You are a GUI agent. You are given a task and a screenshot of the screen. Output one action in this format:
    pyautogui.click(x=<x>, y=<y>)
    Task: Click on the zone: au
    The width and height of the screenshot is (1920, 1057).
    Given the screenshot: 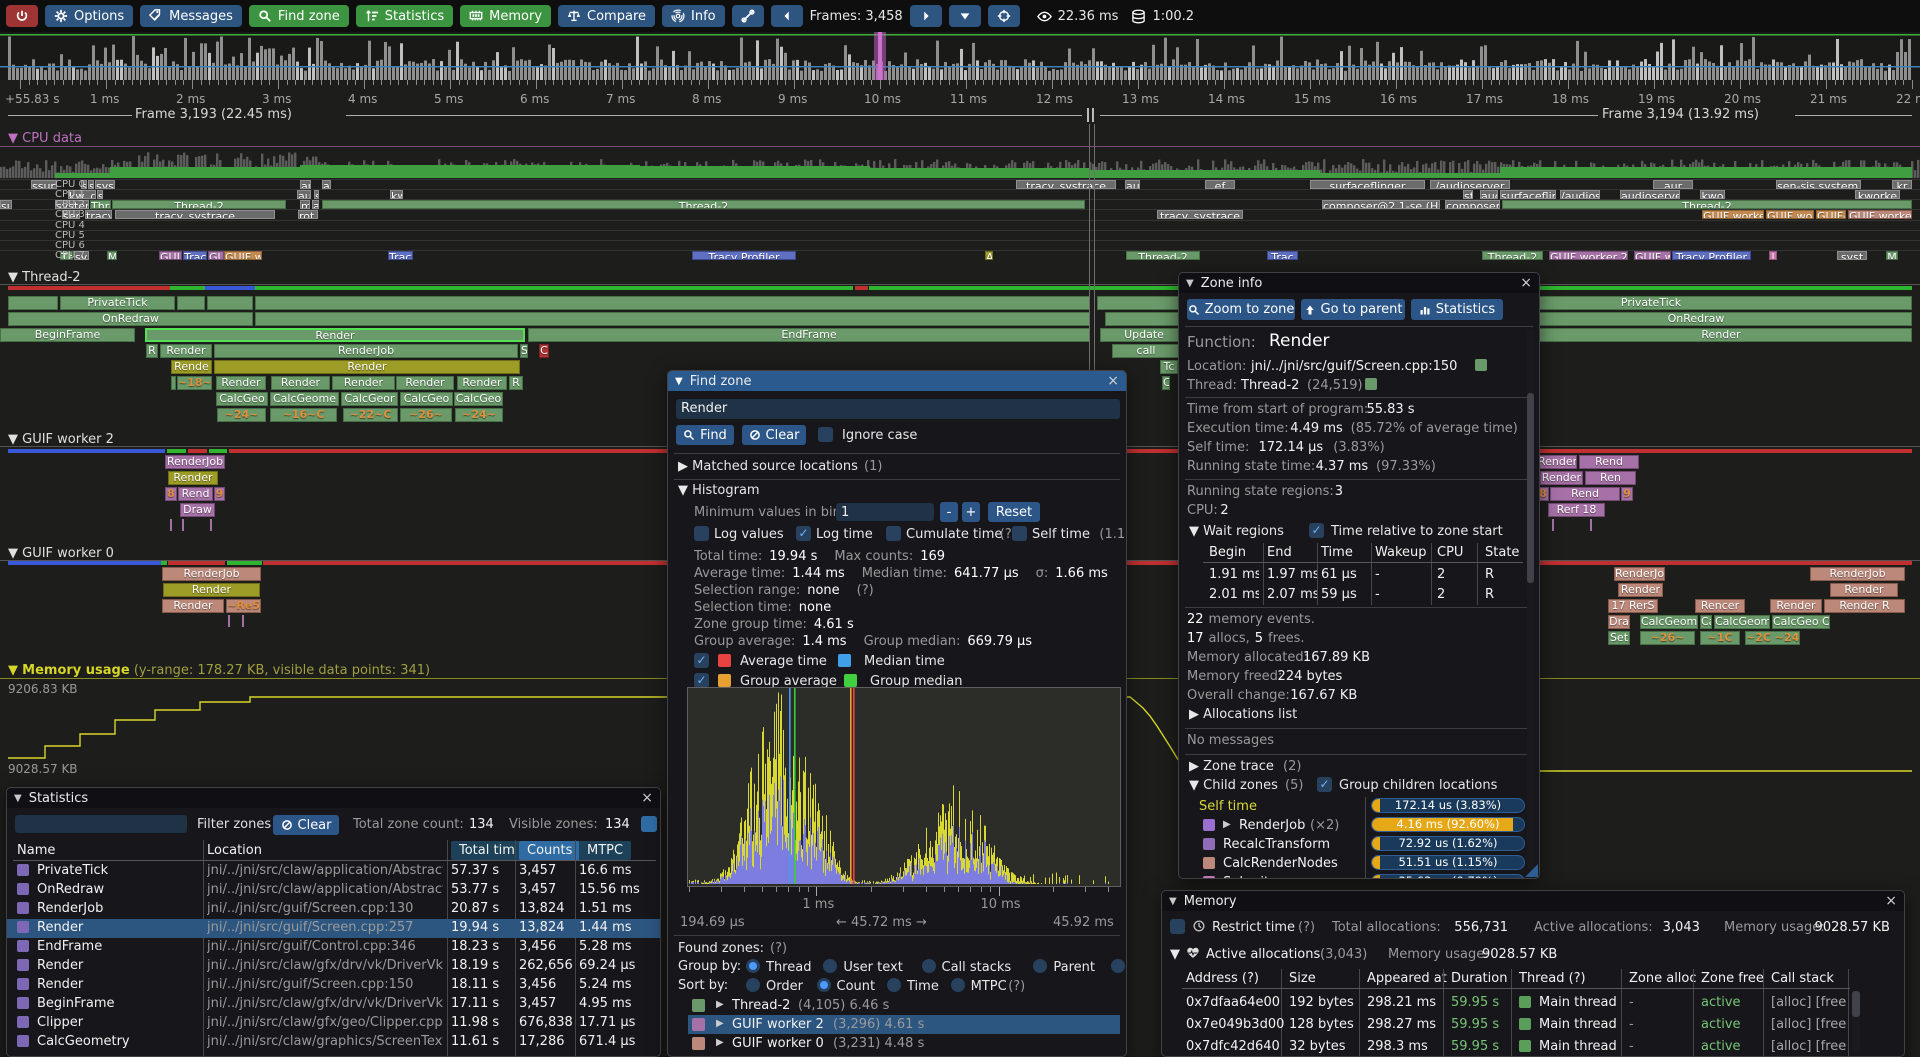 What is the action you would take?
    pyautogui.click(x=305, y=184)
    